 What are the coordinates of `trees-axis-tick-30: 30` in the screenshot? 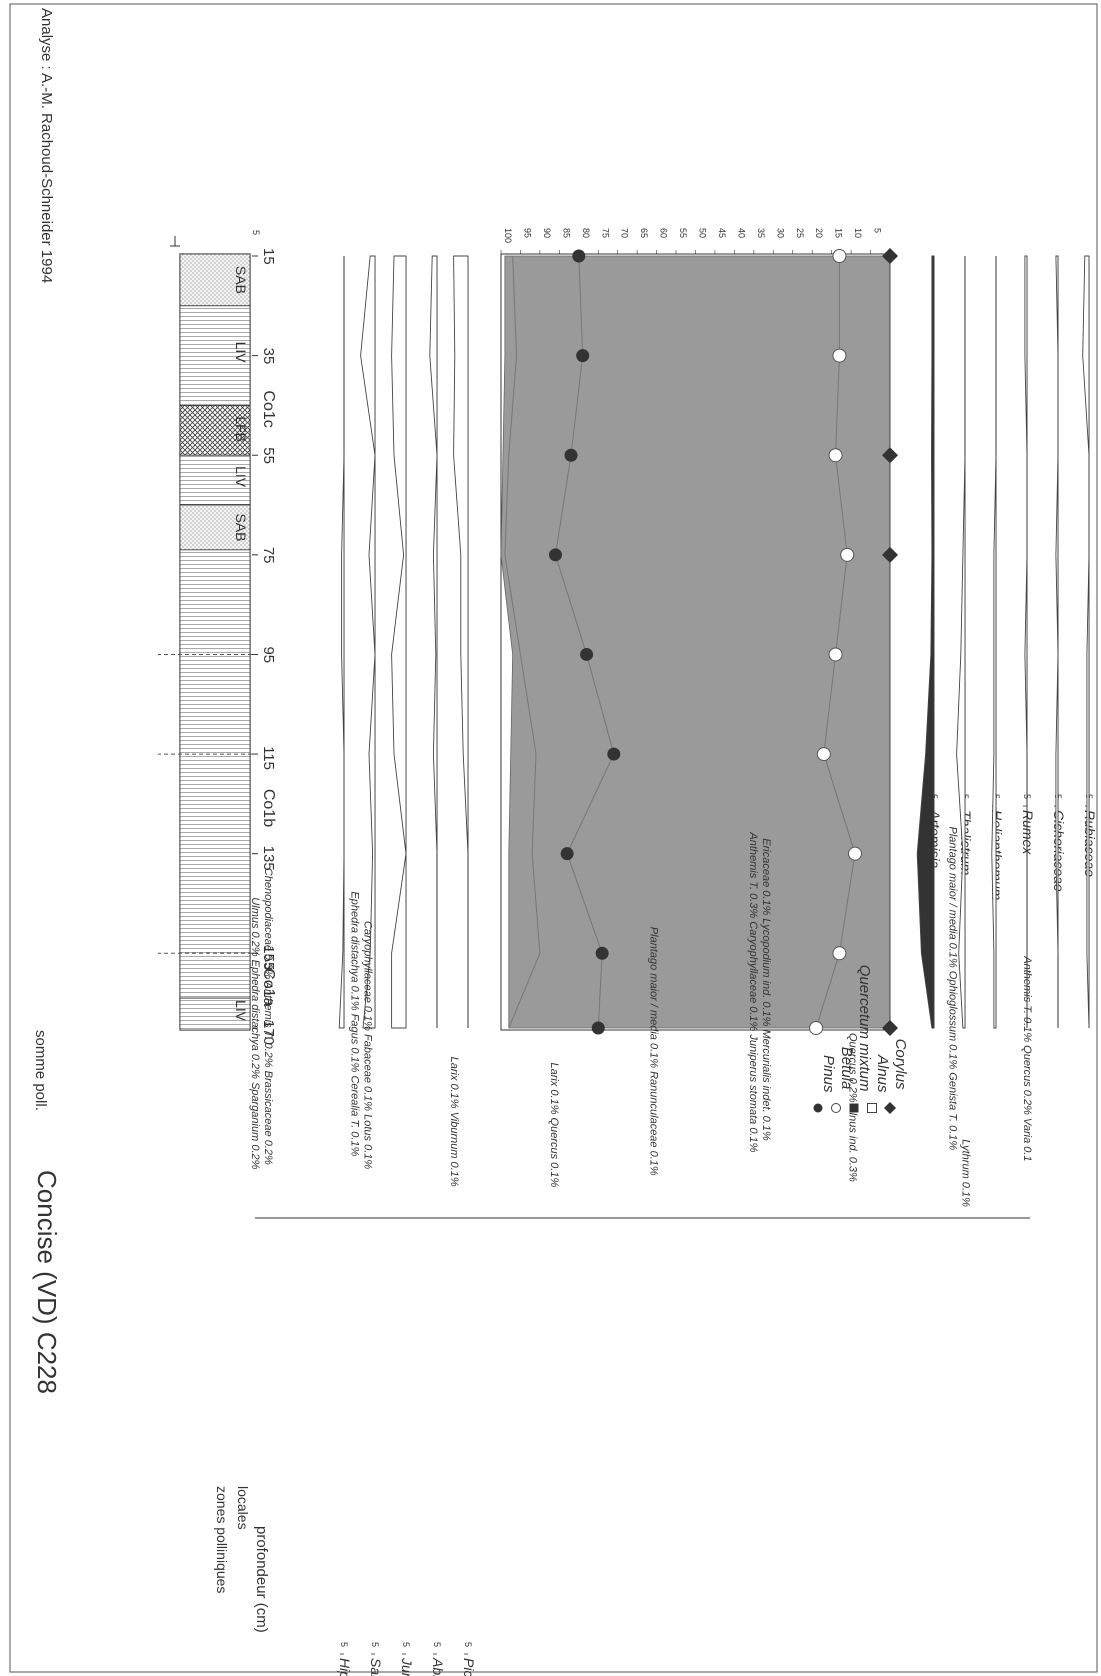 It's located at (780, 233).